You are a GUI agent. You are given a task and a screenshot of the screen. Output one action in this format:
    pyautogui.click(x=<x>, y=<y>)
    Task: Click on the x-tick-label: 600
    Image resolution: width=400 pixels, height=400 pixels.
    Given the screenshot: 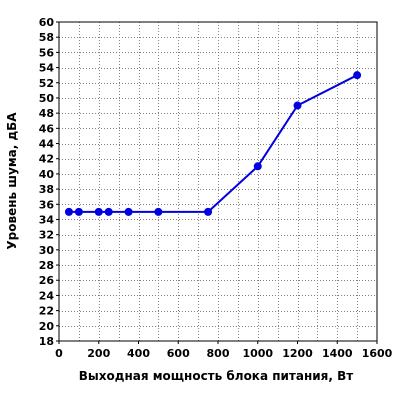 What is the action you would take?
    pyautogui.click(x=178, y=353)
    